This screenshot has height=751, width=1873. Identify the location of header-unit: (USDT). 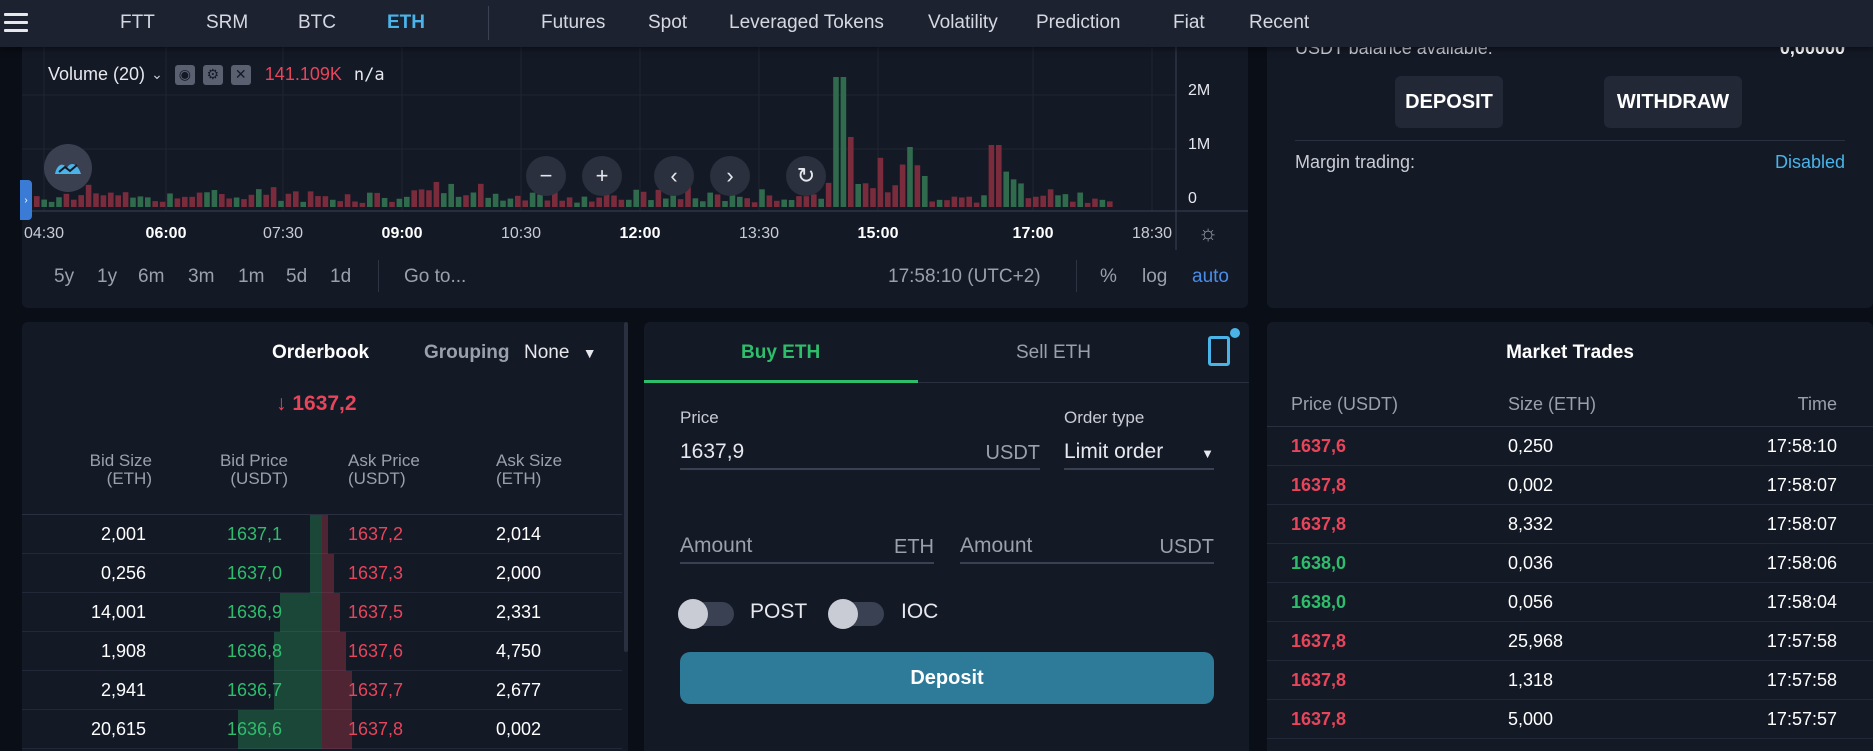
(377, 478).